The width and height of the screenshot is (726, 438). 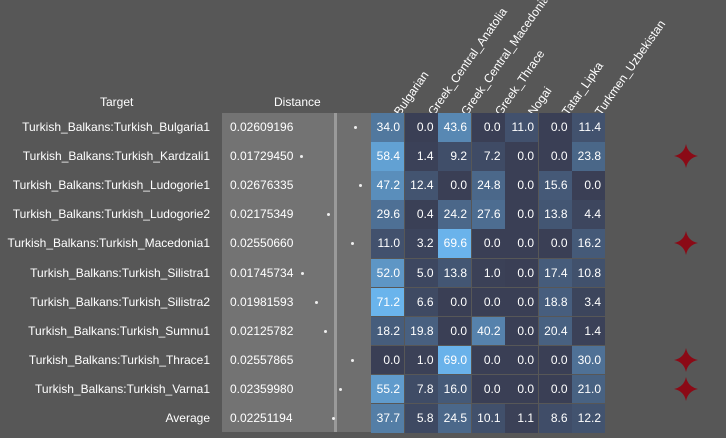 I want to click on heatmap-cell: 4.4, so click(x=588, y=214).